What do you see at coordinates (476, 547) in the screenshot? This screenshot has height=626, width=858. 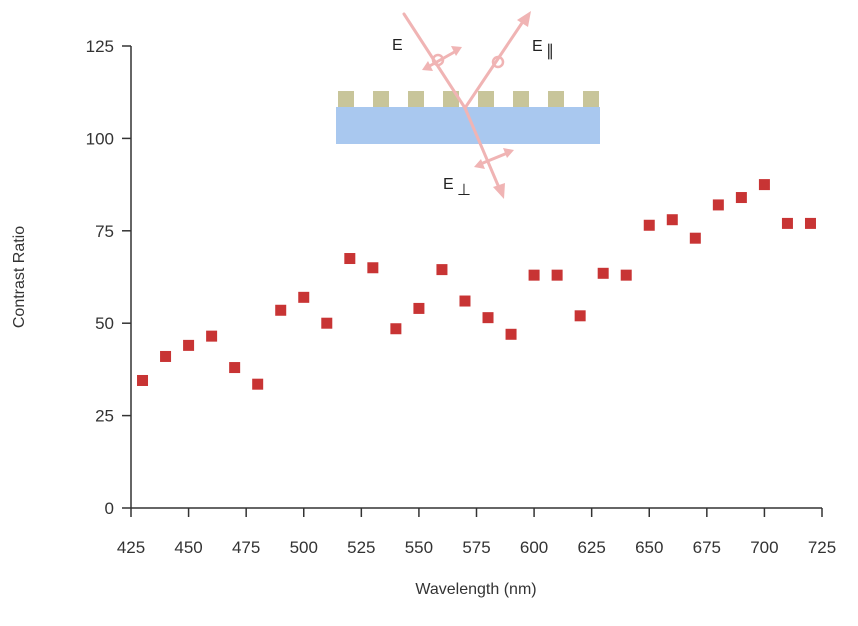 I see `x-tick-label: 575` at bounding box center [476, 547].